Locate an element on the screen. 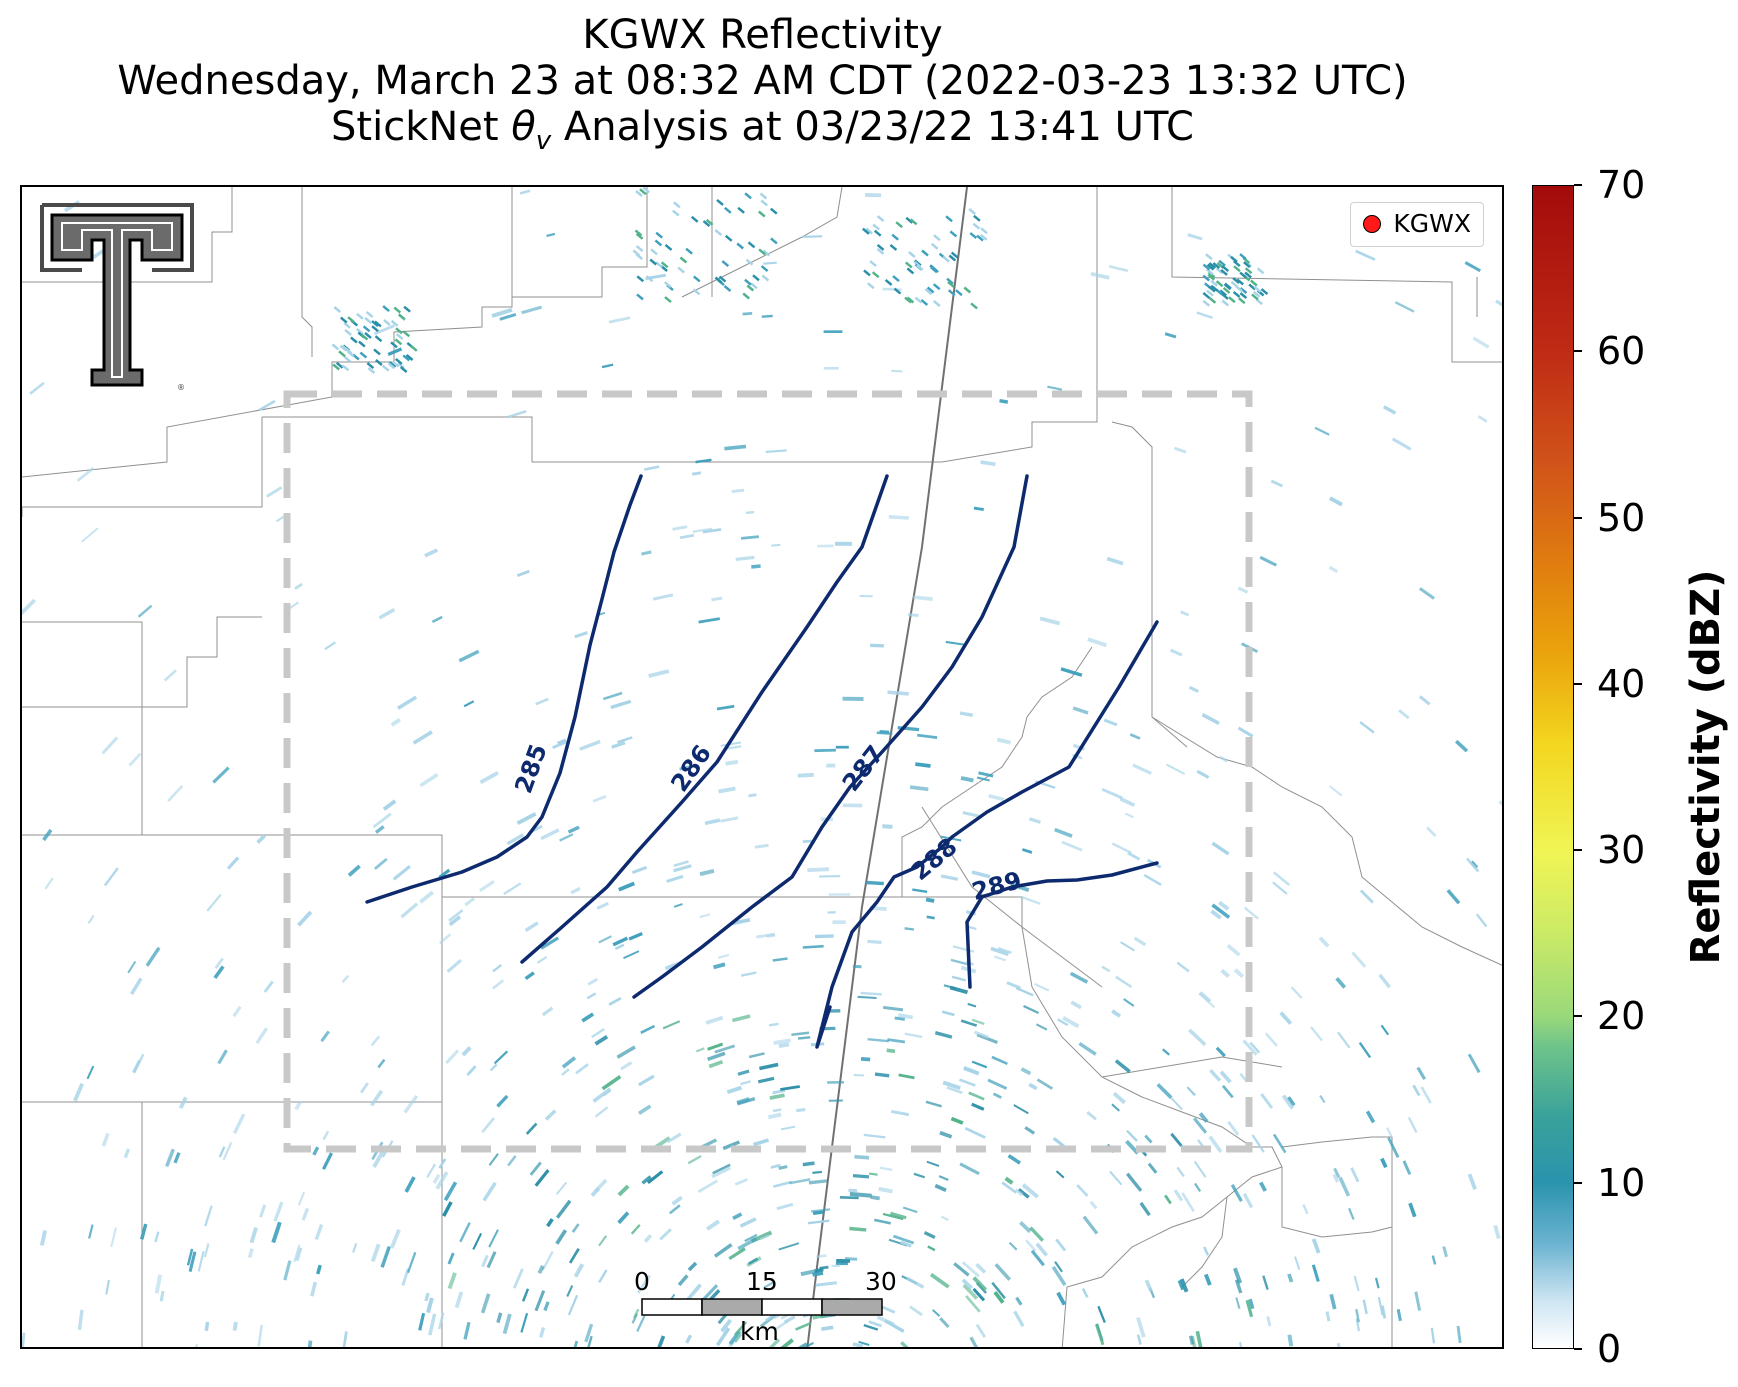  reflectivity-colorbar is located at coordinates (1553, 767).